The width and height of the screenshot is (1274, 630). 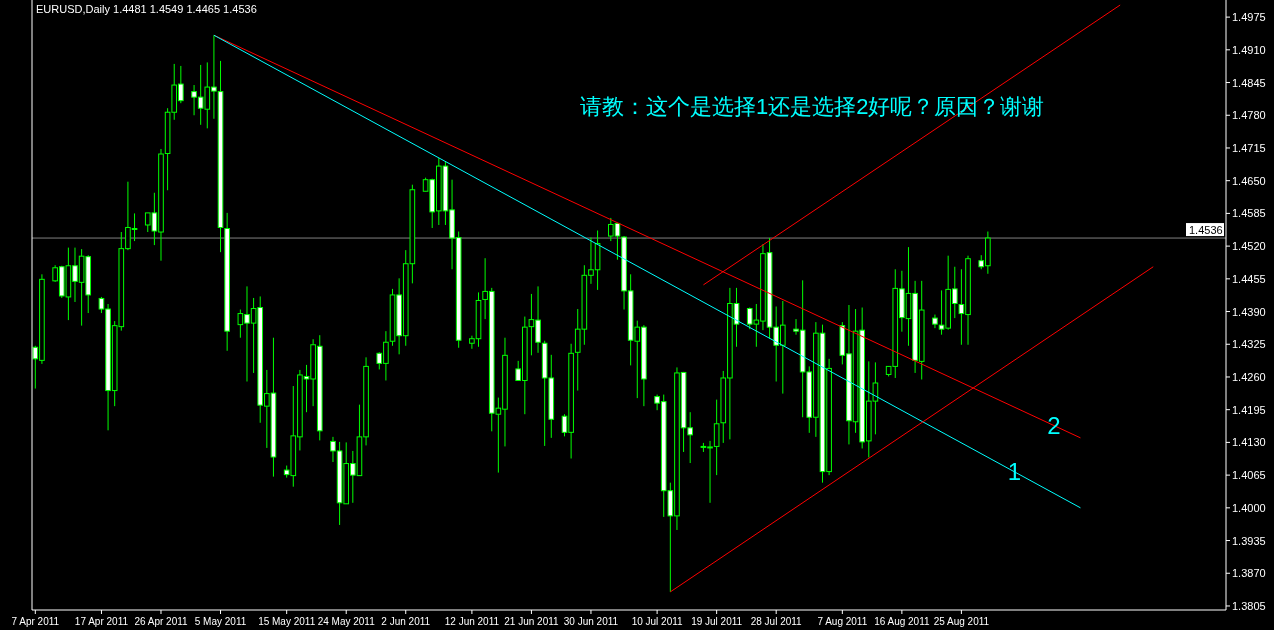 What do you see at coordinates (961, 621) in the screenshot?
I see `x-tick-label: 25 Aug 2011` at bounding box center [961, 621].